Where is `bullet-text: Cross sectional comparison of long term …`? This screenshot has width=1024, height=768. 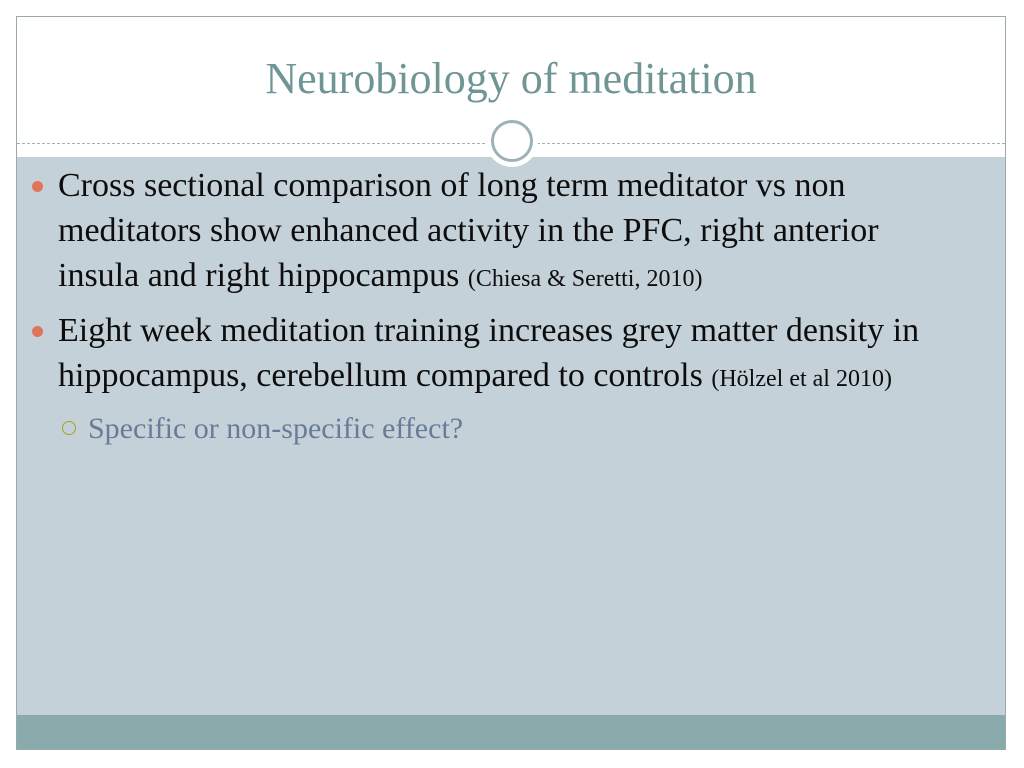
bullet-text: Cross sectional comparison of long term … is located at coordinates (468, 230).